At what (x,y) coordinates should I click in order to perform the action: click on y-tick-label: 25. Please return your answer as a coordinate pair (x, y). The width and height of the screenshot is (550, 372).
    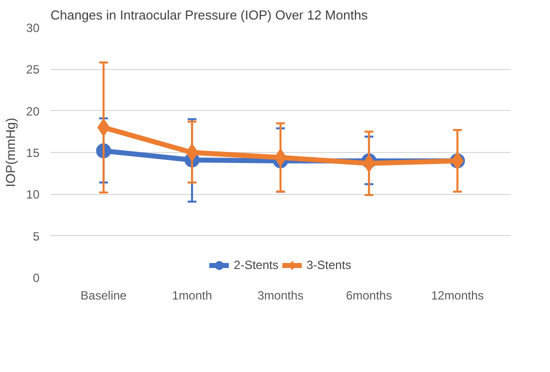
    Looking at the image, I should click on (33, 69).